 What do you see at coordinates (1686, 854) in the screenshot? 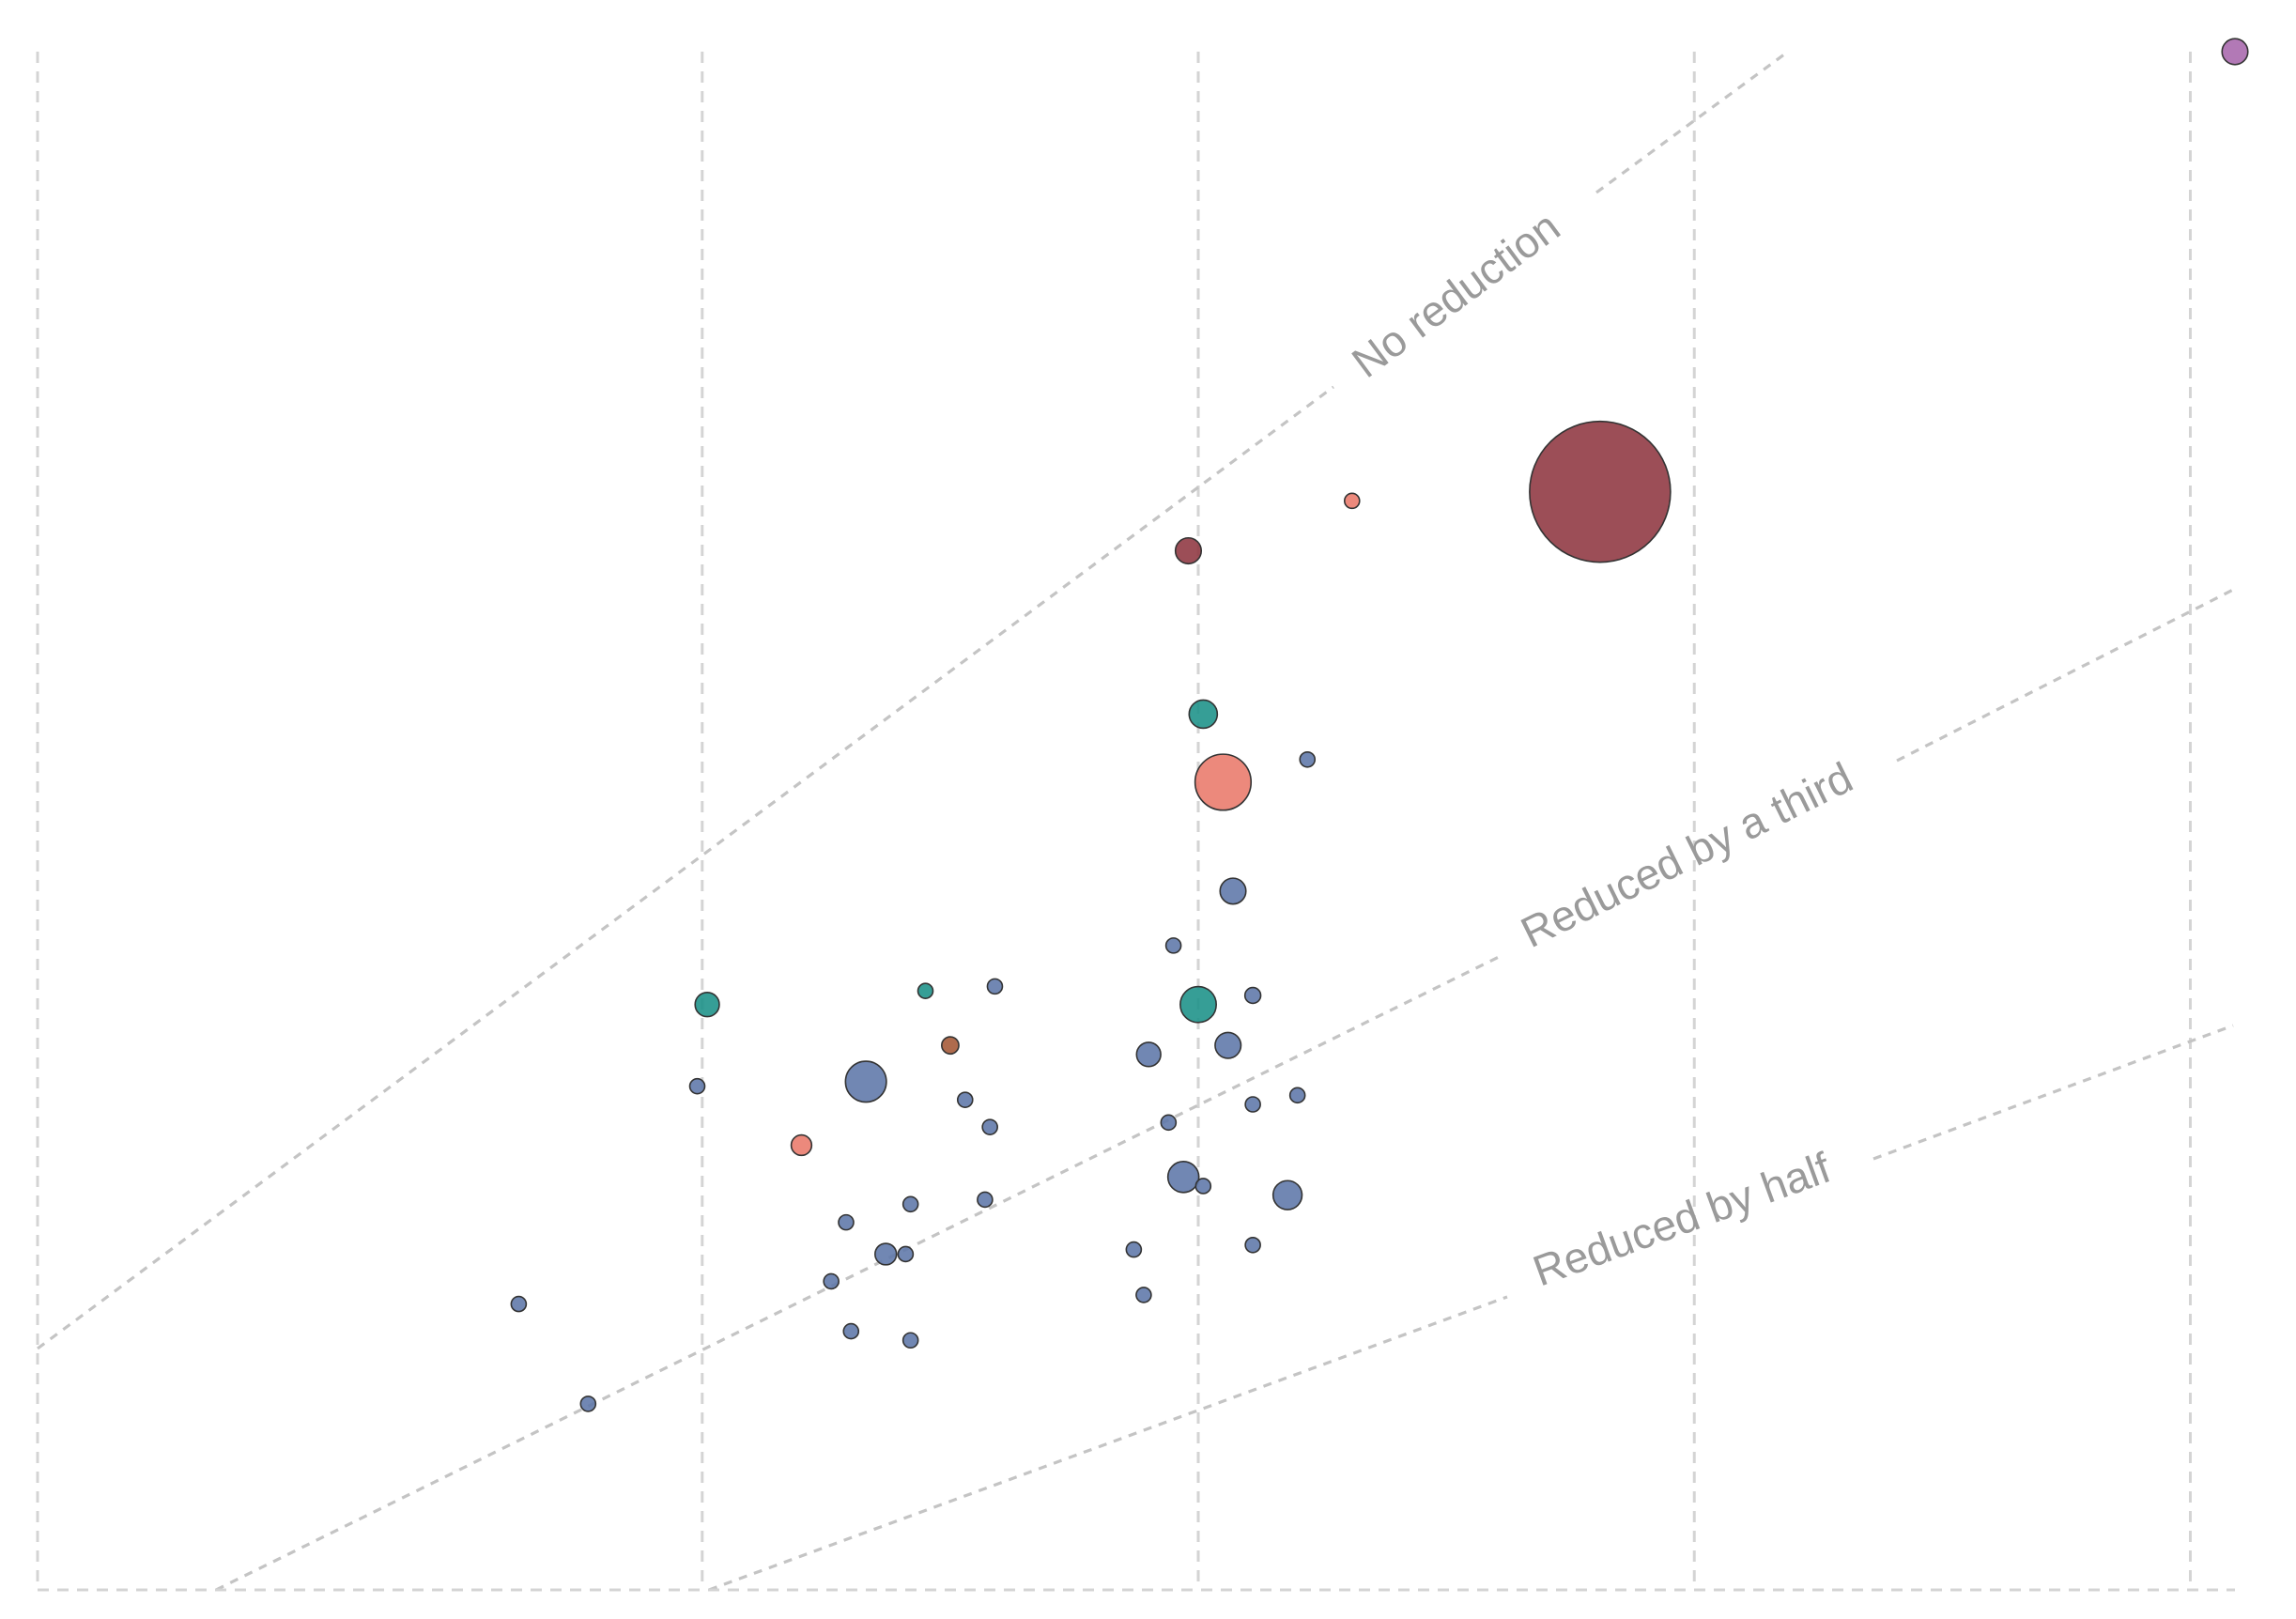
I see `reference-label-reduced-by-a-third: Reduced by a third` at bounding box center [1686, 854].